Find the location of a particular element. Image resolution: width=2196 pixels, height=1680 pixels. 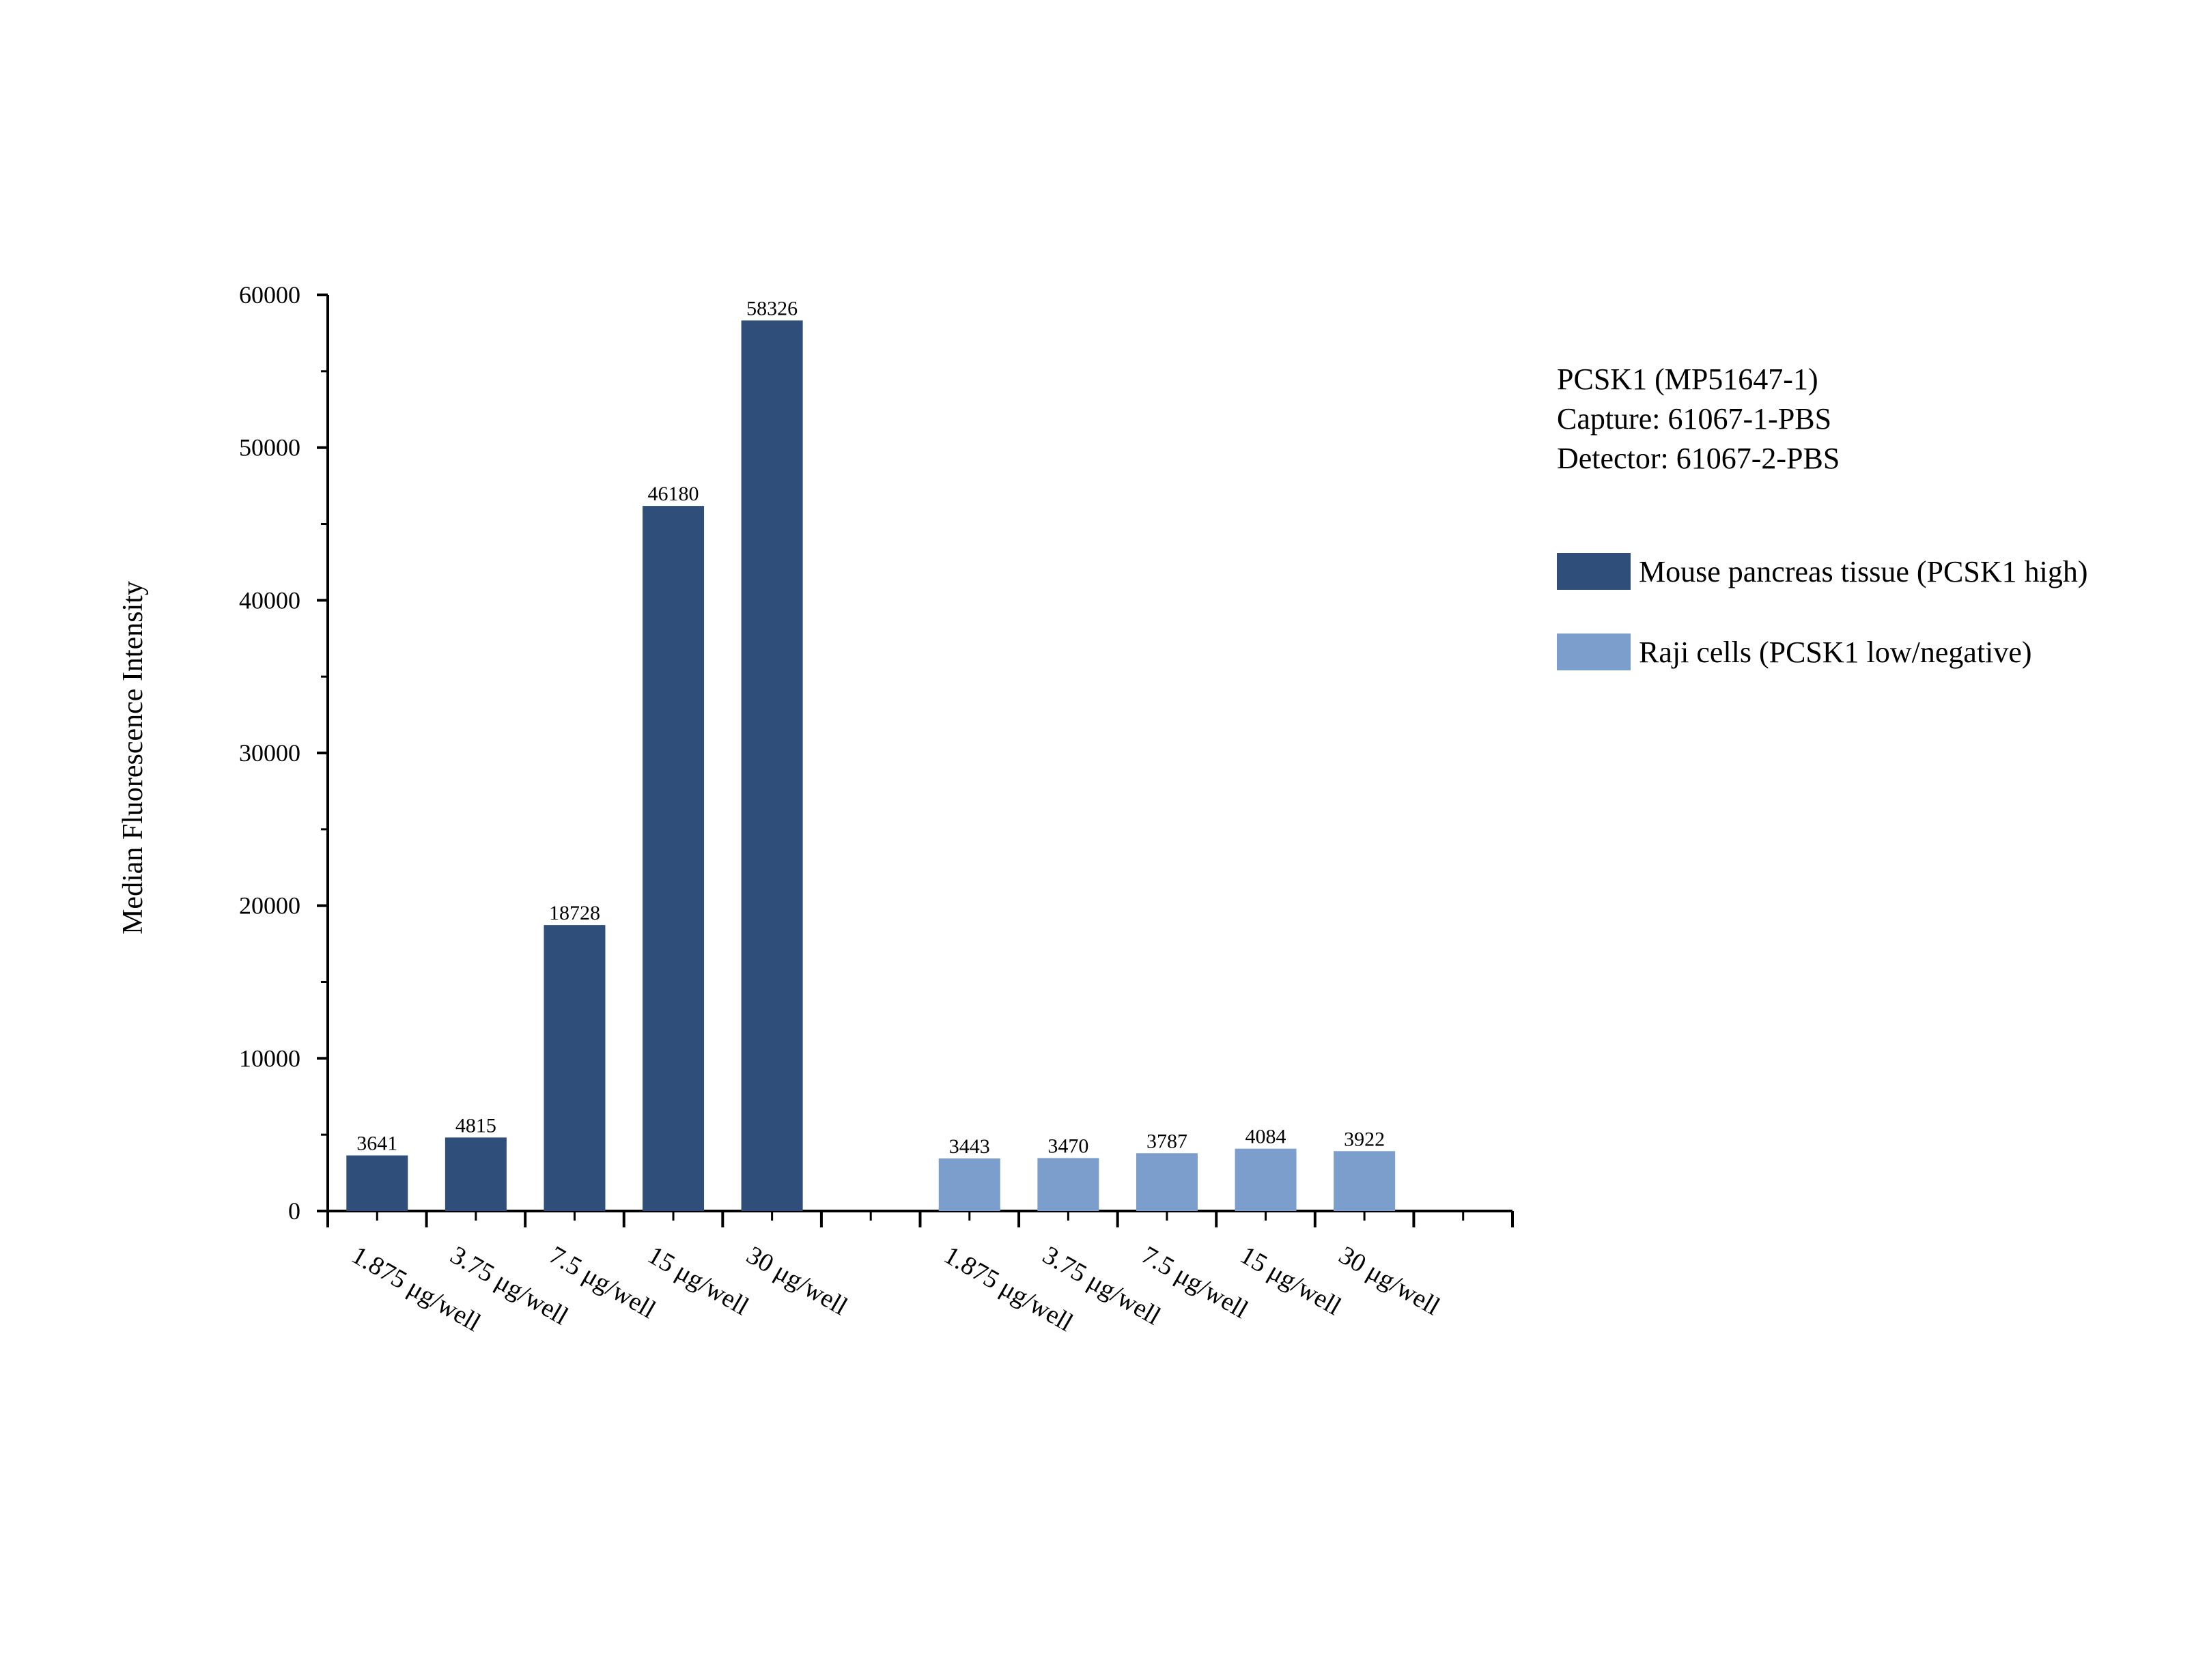

legend-label-mouse: Mouse pancreas tissue (PCSK1 high) is located at coordinates (1864, 571).